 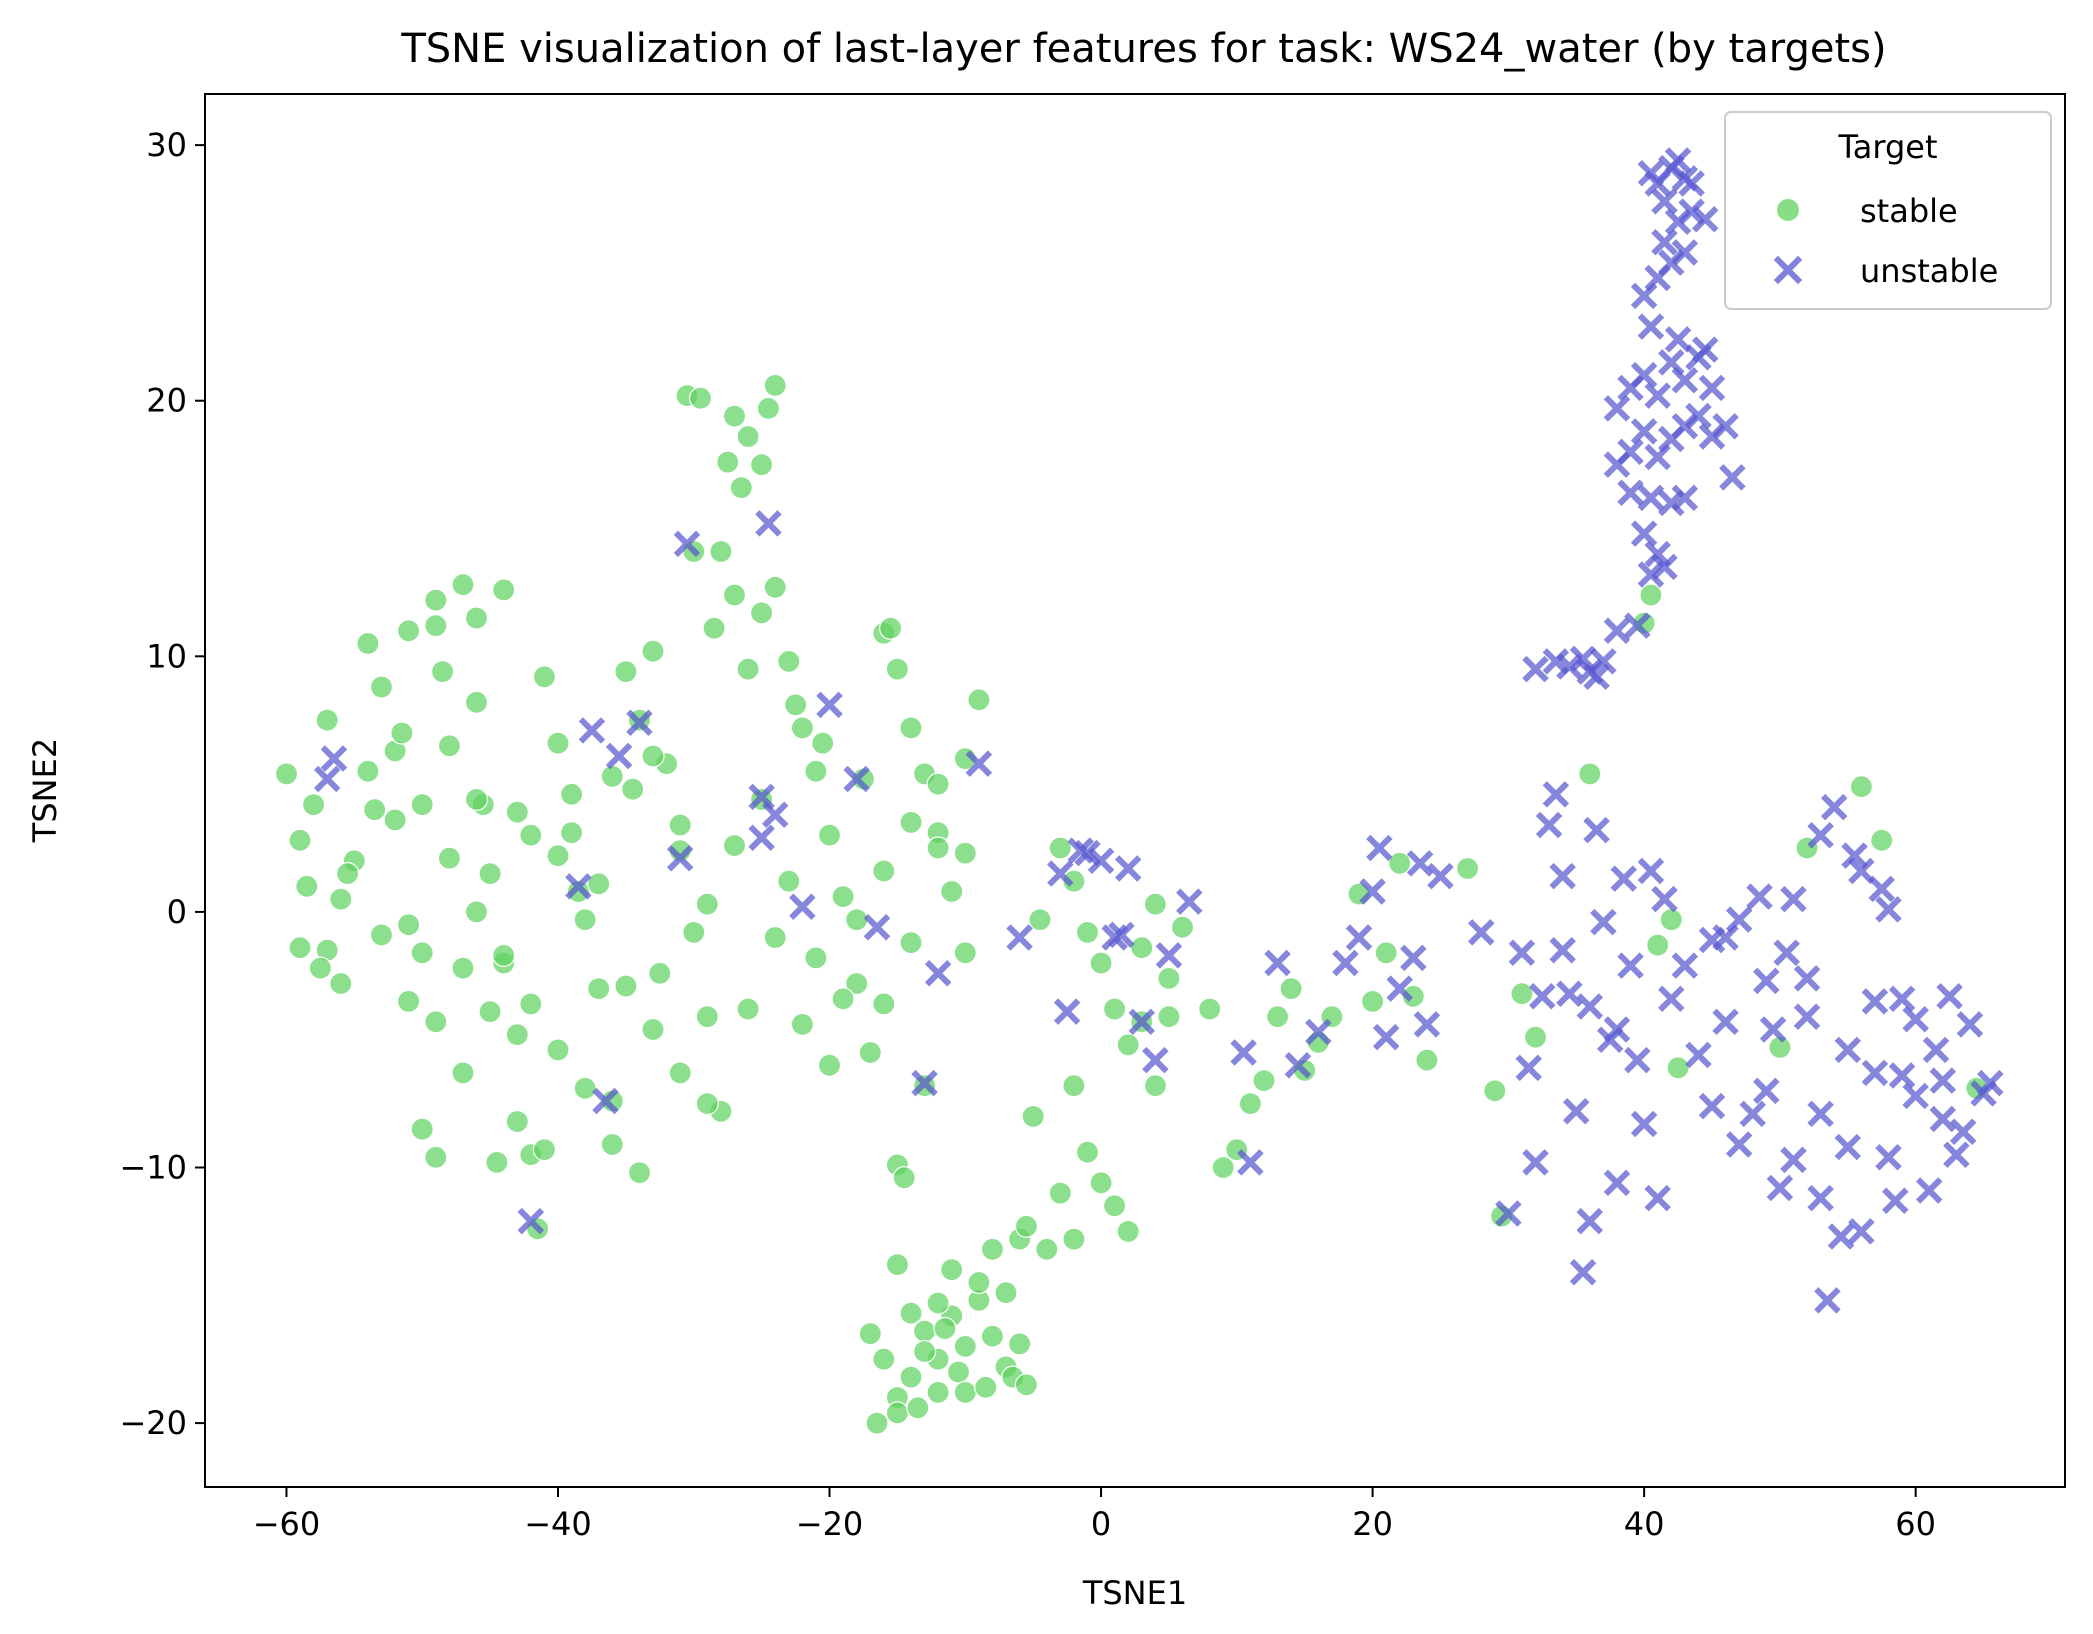 What do you see at coordinates (162, 784) in the screenshot?
I see `y-axis-ticks: −20 −10 0 10 20 30` at bounding box center [162, 784].